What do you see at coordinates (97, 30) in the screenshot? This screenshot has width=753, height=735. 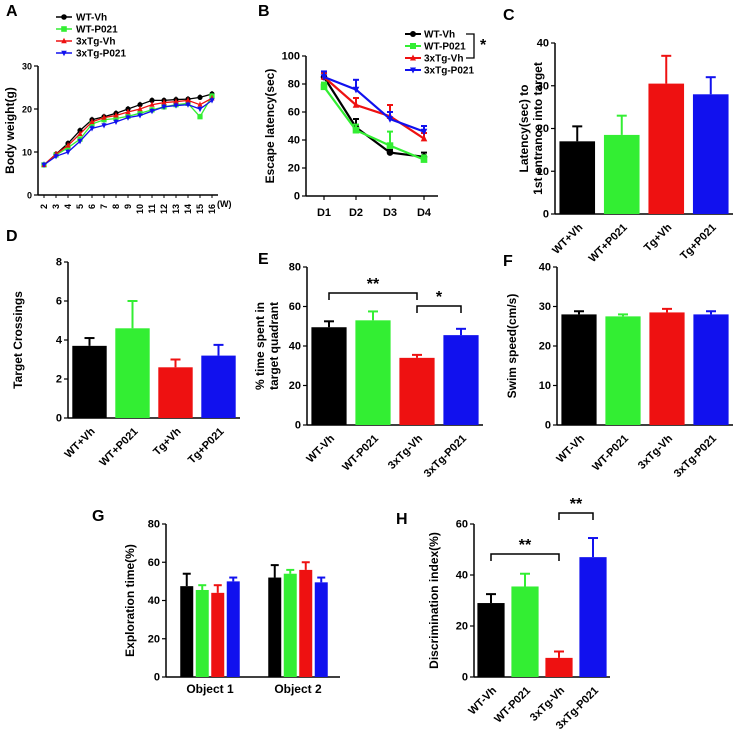 I see `legend-label: WT-P021` at bounding box center [97, 30].